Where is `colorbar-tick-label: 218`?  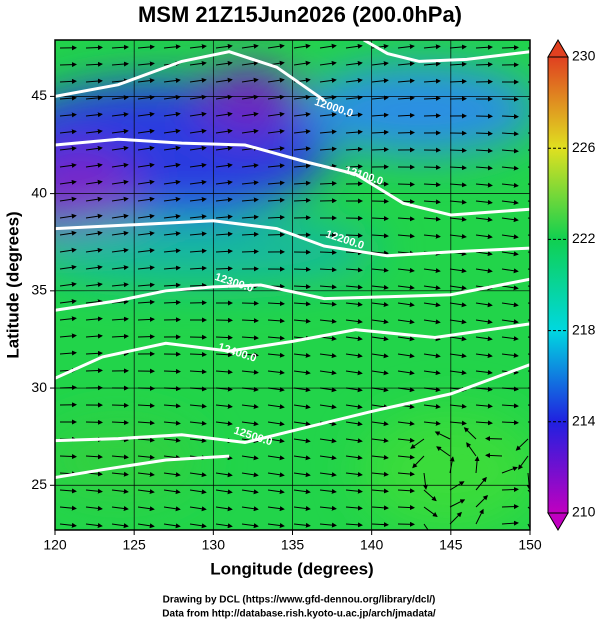
colorbar-tick-label: 218 is located at coordinates (584, 329).